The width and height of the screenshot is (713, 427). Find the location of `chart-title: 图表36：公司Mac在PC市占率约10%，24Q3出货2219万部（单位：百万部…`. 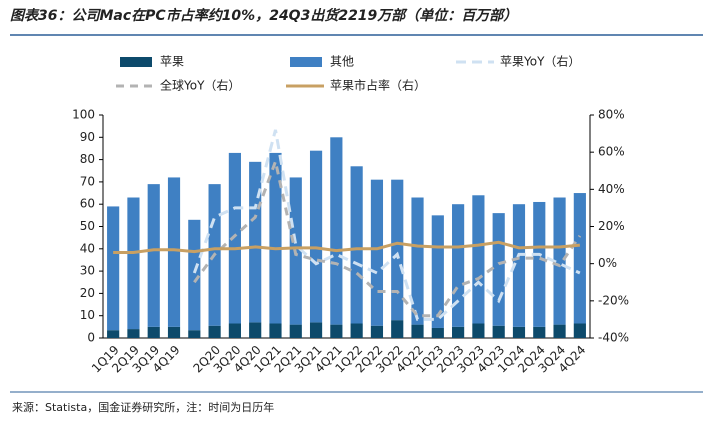

chart-title: 图表36：公司Mac在PC市占率约10%，24Q3出货2219万部（单位：百万部… is located at coordinates (263, 15).